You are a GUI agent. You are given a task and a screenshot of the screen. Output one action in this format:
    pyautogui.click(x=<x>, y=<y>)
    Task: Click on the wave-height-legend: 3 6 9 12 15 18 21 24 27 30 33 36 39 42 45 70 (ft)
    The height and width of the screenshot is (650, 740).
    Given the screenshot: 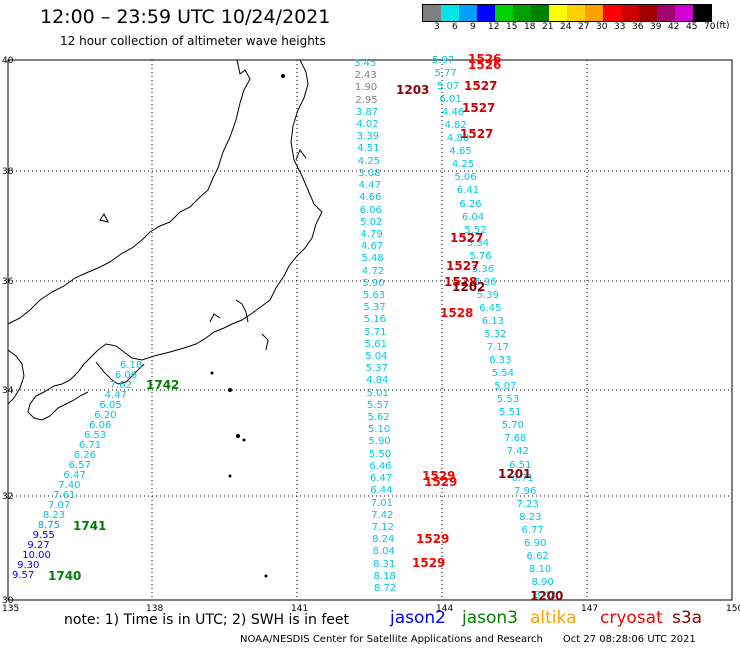 What is the action you would take?
    pyautogui.click(x=580, y=19)
    